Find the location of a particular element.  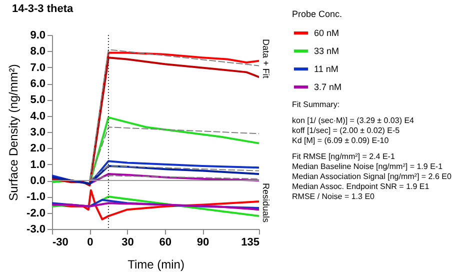

y-tick-label: -2.0 is located at coordinates (36, 213).